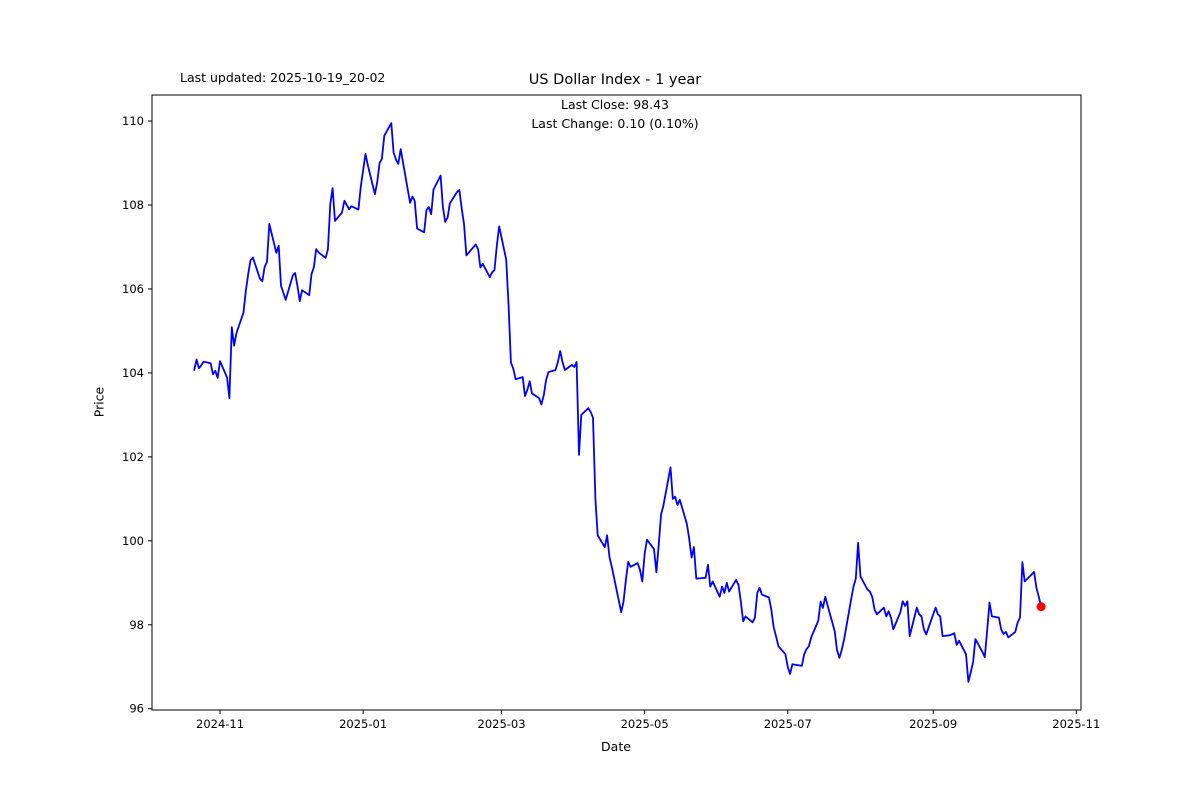 This screenshot has height=800, width=1200. I want to click on y-tick-label: 110, so click(133, 121).